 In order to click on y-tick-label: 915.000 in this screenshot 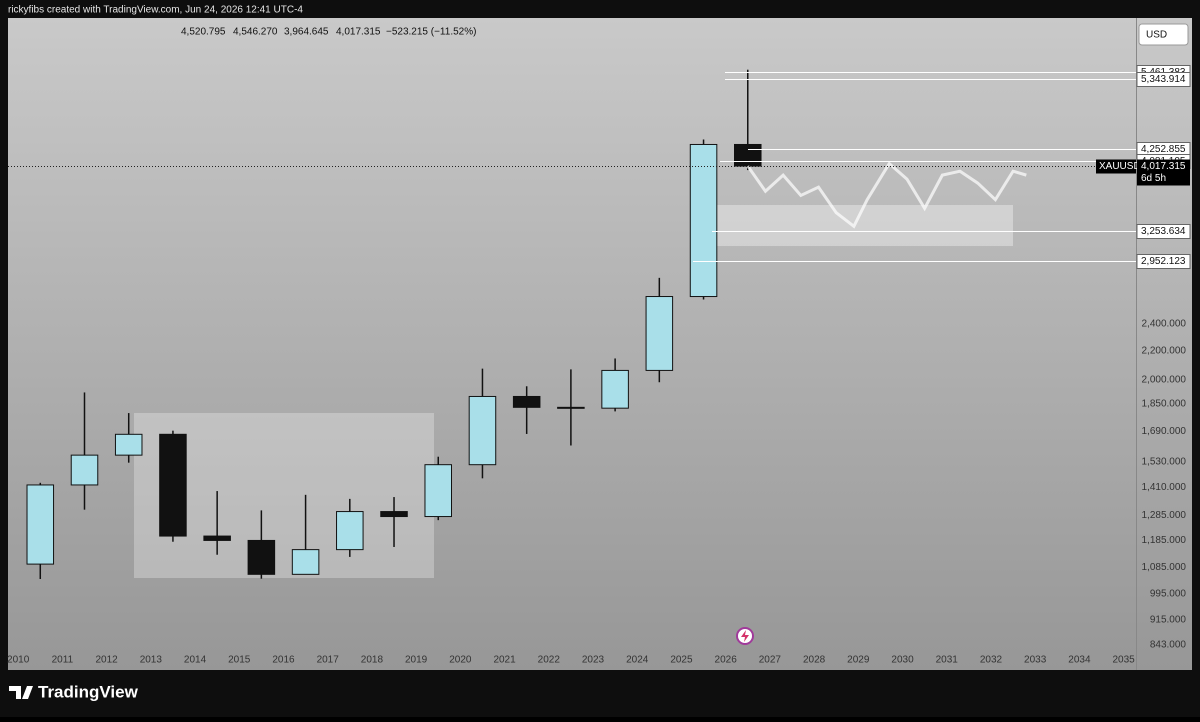, I will do `click(1168, 619)`.